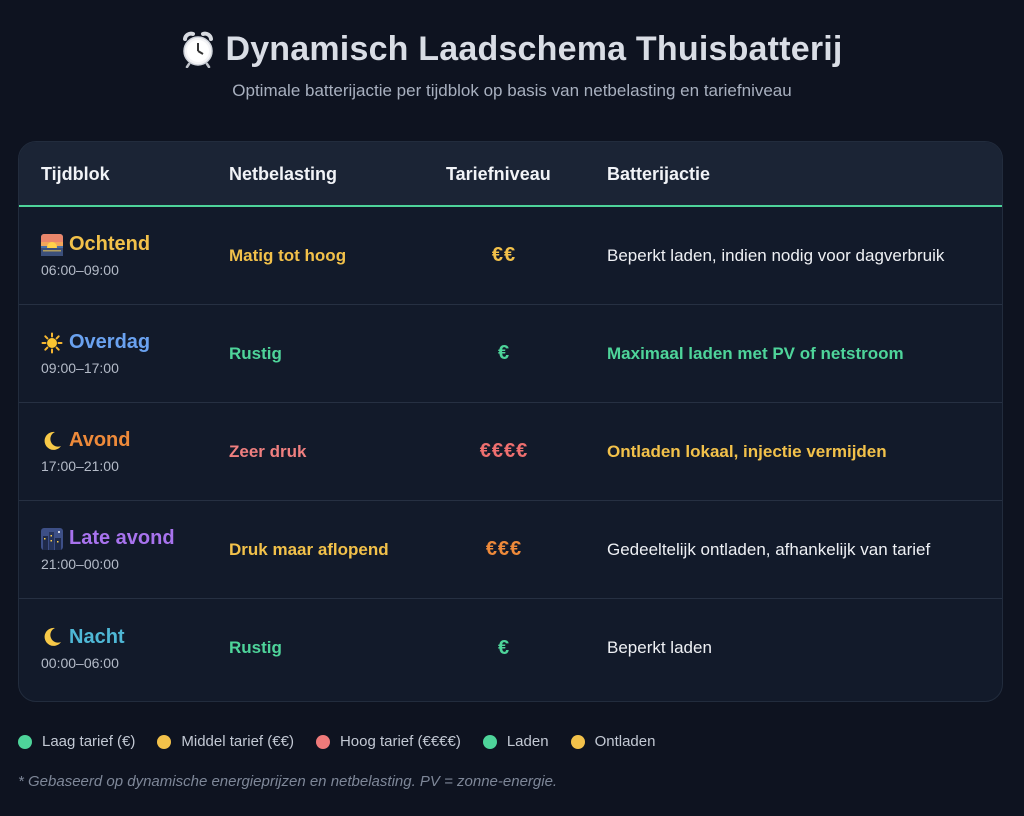  What do you see at coordinates (80, 270) in the screenshot?
I see `block-time: 06:00–09:00` at bounding box center [80, 270].